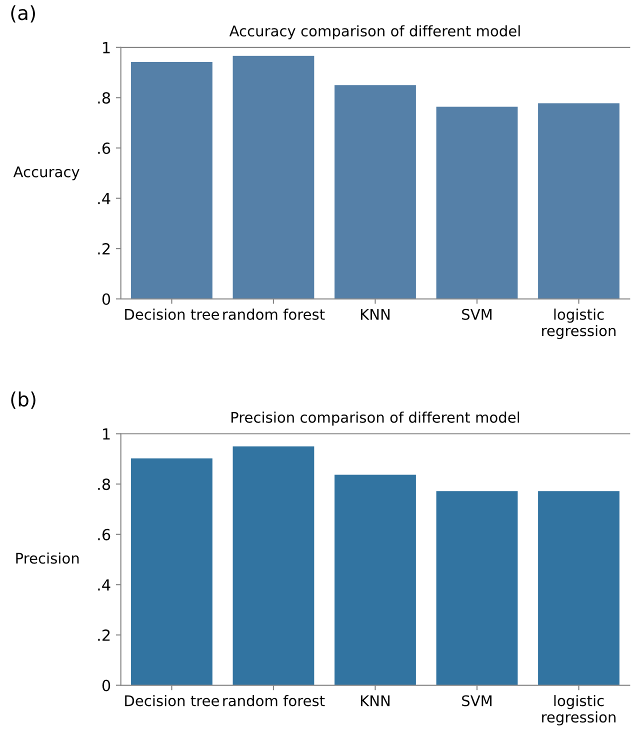 The height and width of the screenshot is (729, 636). What do you see at coordinates (374, 32) in the screenshot?
I see `chart-title: Accuracy comparison of different model` at bounding box center [374, 32].